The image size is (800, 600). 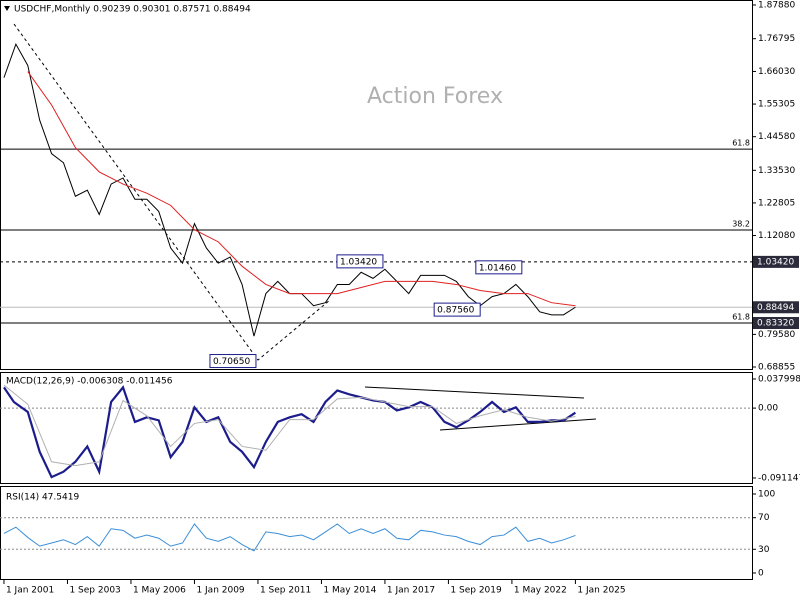 What do you see at coordinates (94, 591) in the screenshot?
I see `x-tick-label: 1 Sep 2003` at bounding box center [94, 591].